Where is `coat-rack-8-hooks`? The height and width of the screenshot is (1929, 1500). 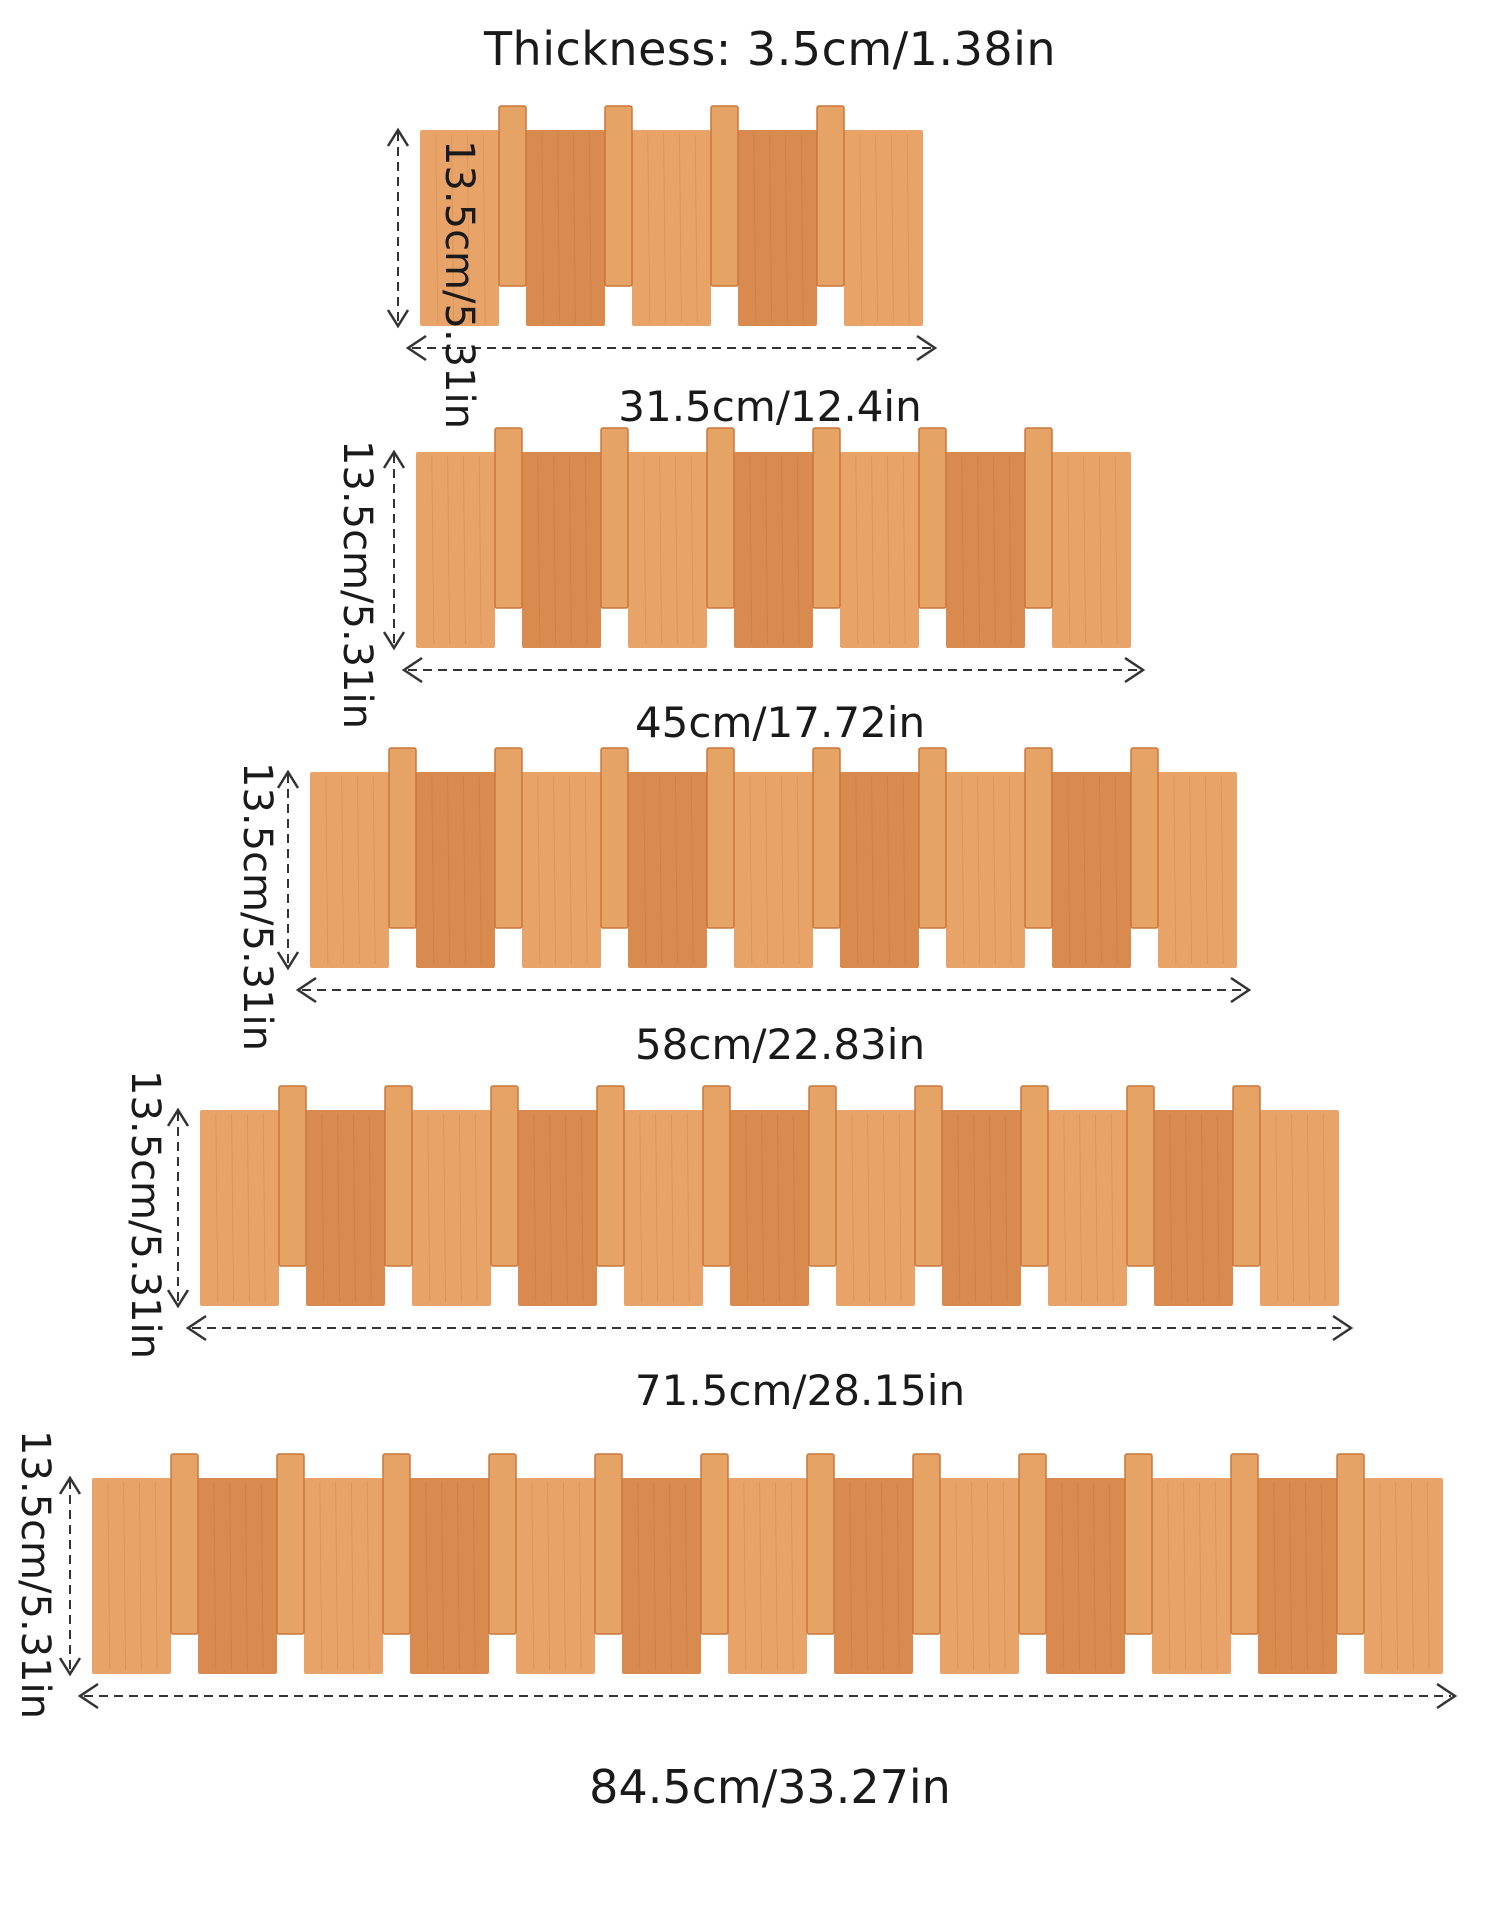
coat-rack-8-hooks is located at coordinates (764, 875).